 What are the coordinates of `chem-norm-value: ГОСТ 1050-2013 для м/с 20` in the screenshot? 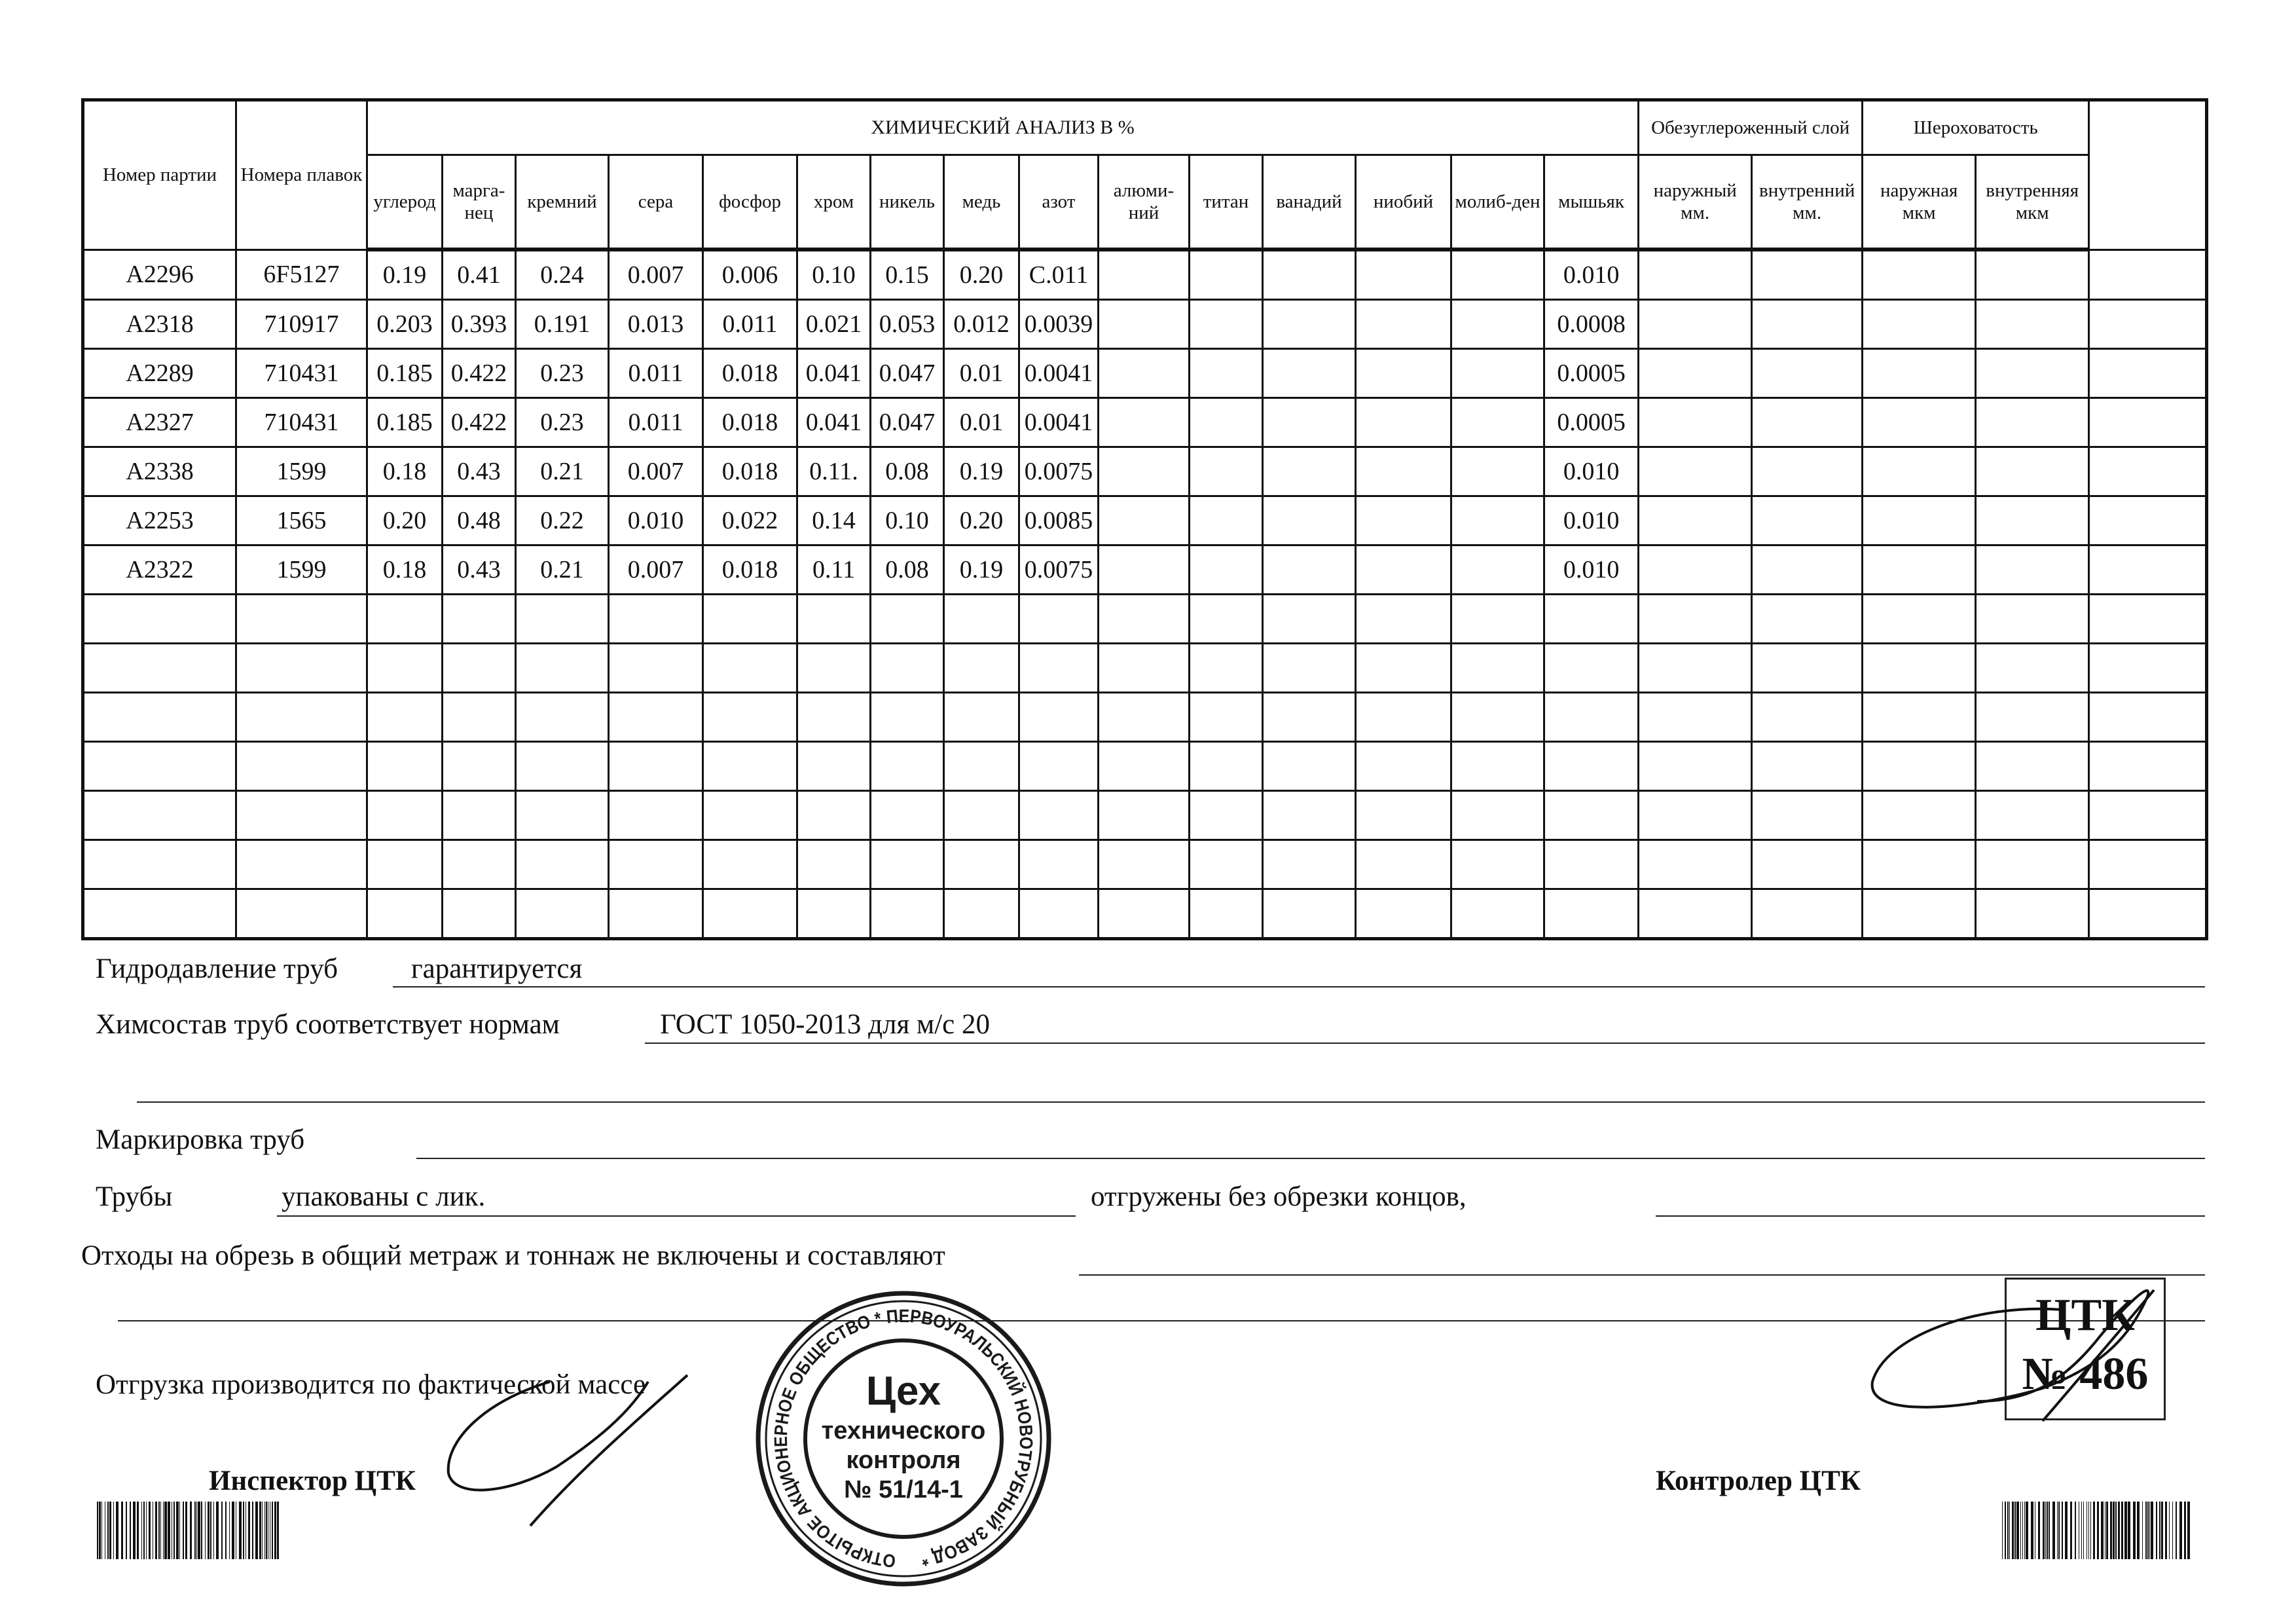 It's located at (825, 1024).